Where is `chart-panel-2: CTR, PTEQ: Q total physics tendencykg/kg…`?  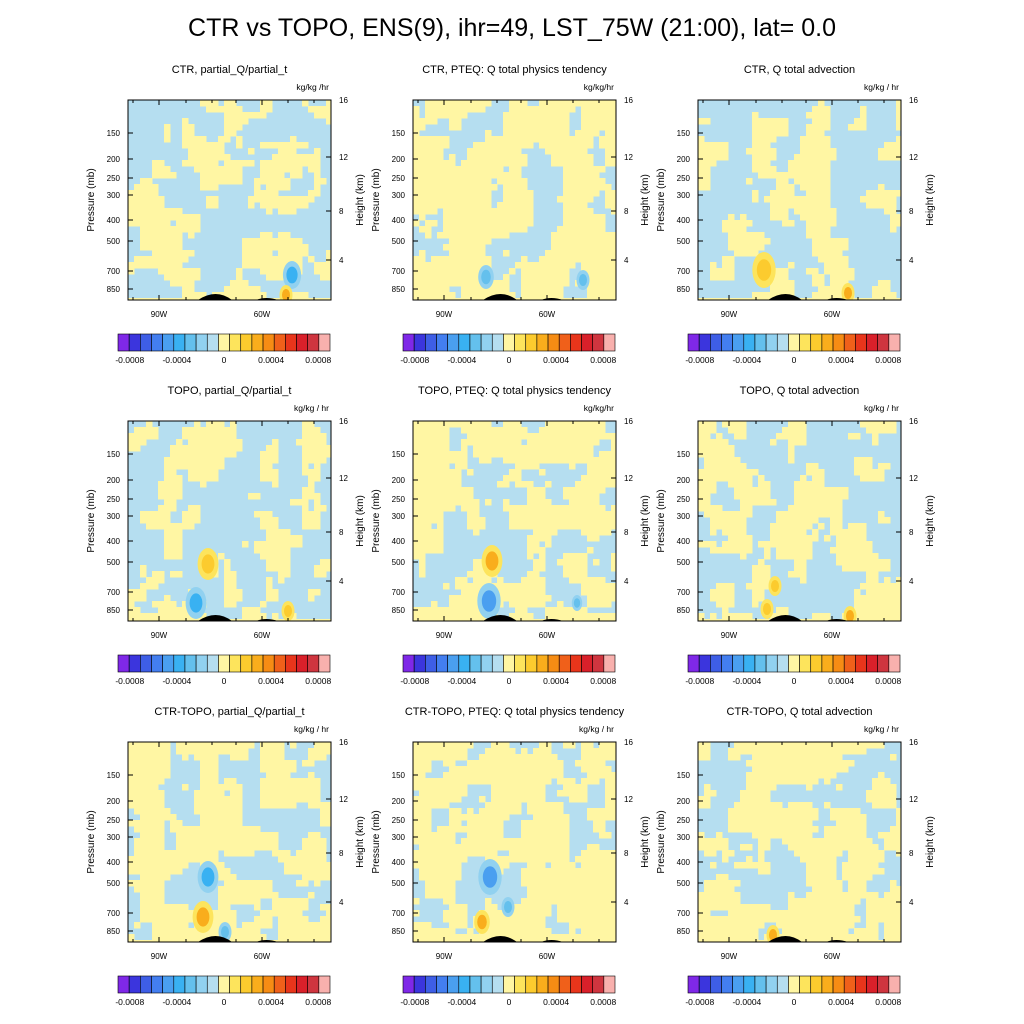
chart-panel-2: CTR, PTEQ: Q total physics tendencykg/kg… is located at coordinates (511, 214).